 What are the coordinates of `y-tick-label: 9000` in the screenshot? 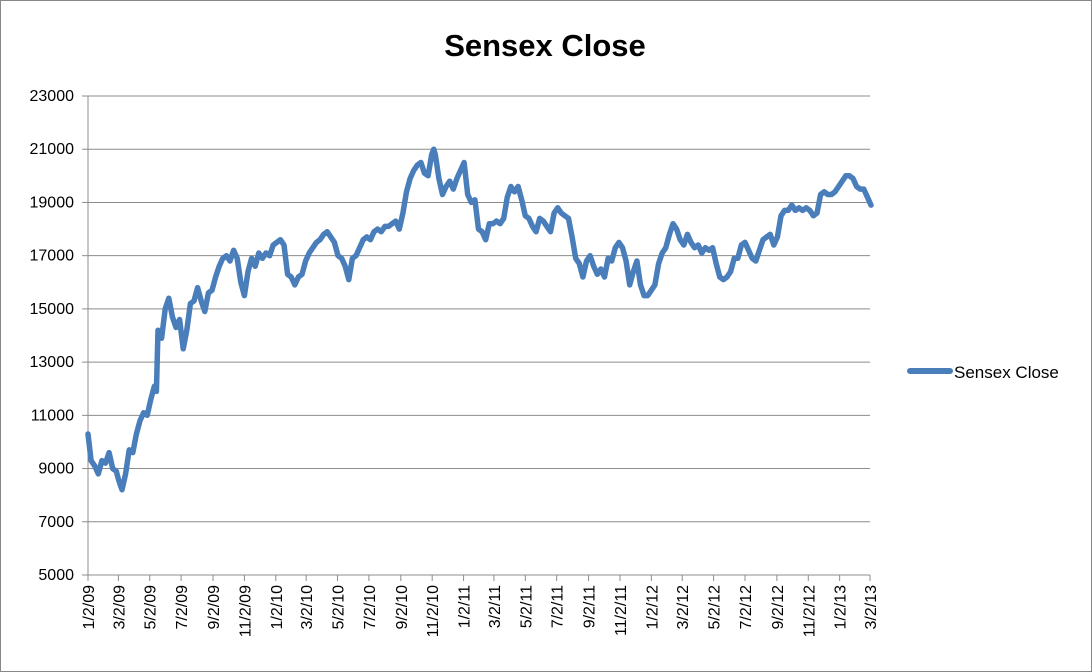 It's located at (56, 469).